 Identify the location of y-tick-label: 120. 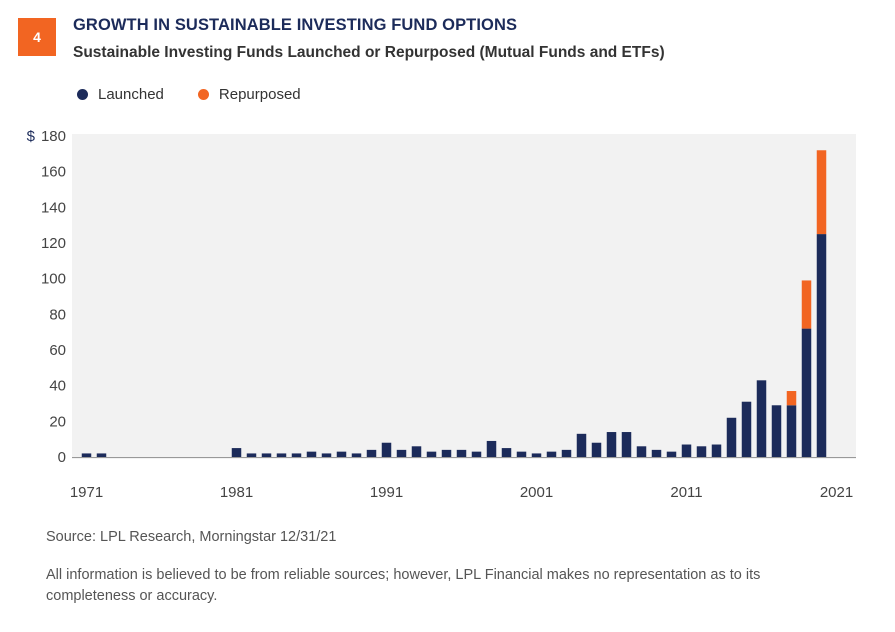
(53, 243).